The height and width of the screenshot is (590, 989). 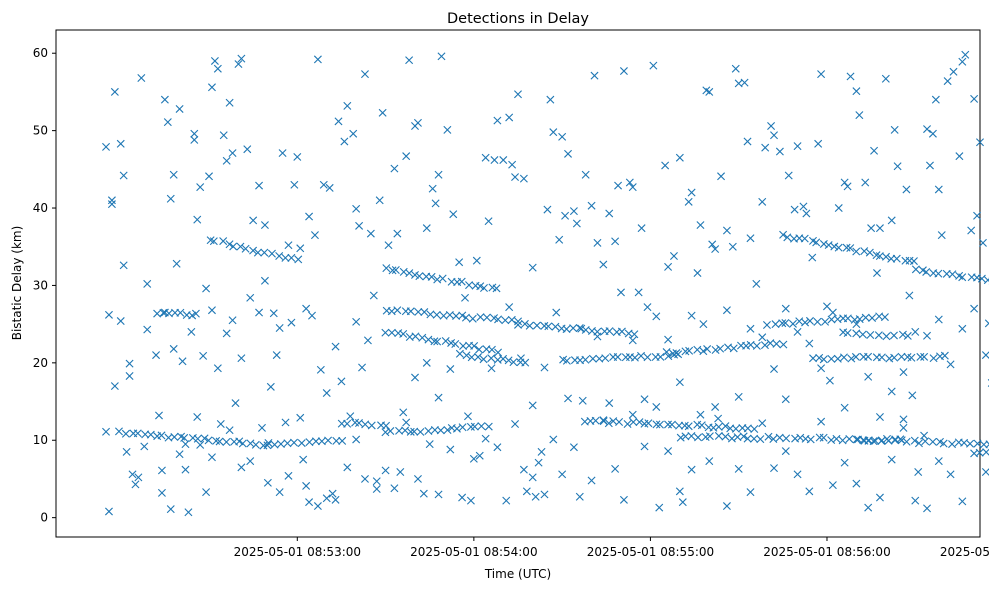 What do you see at coordinates (518, 19) in the screenshot?
I see `chart-title: Detections in Delay` at bounding box center [518, 19].